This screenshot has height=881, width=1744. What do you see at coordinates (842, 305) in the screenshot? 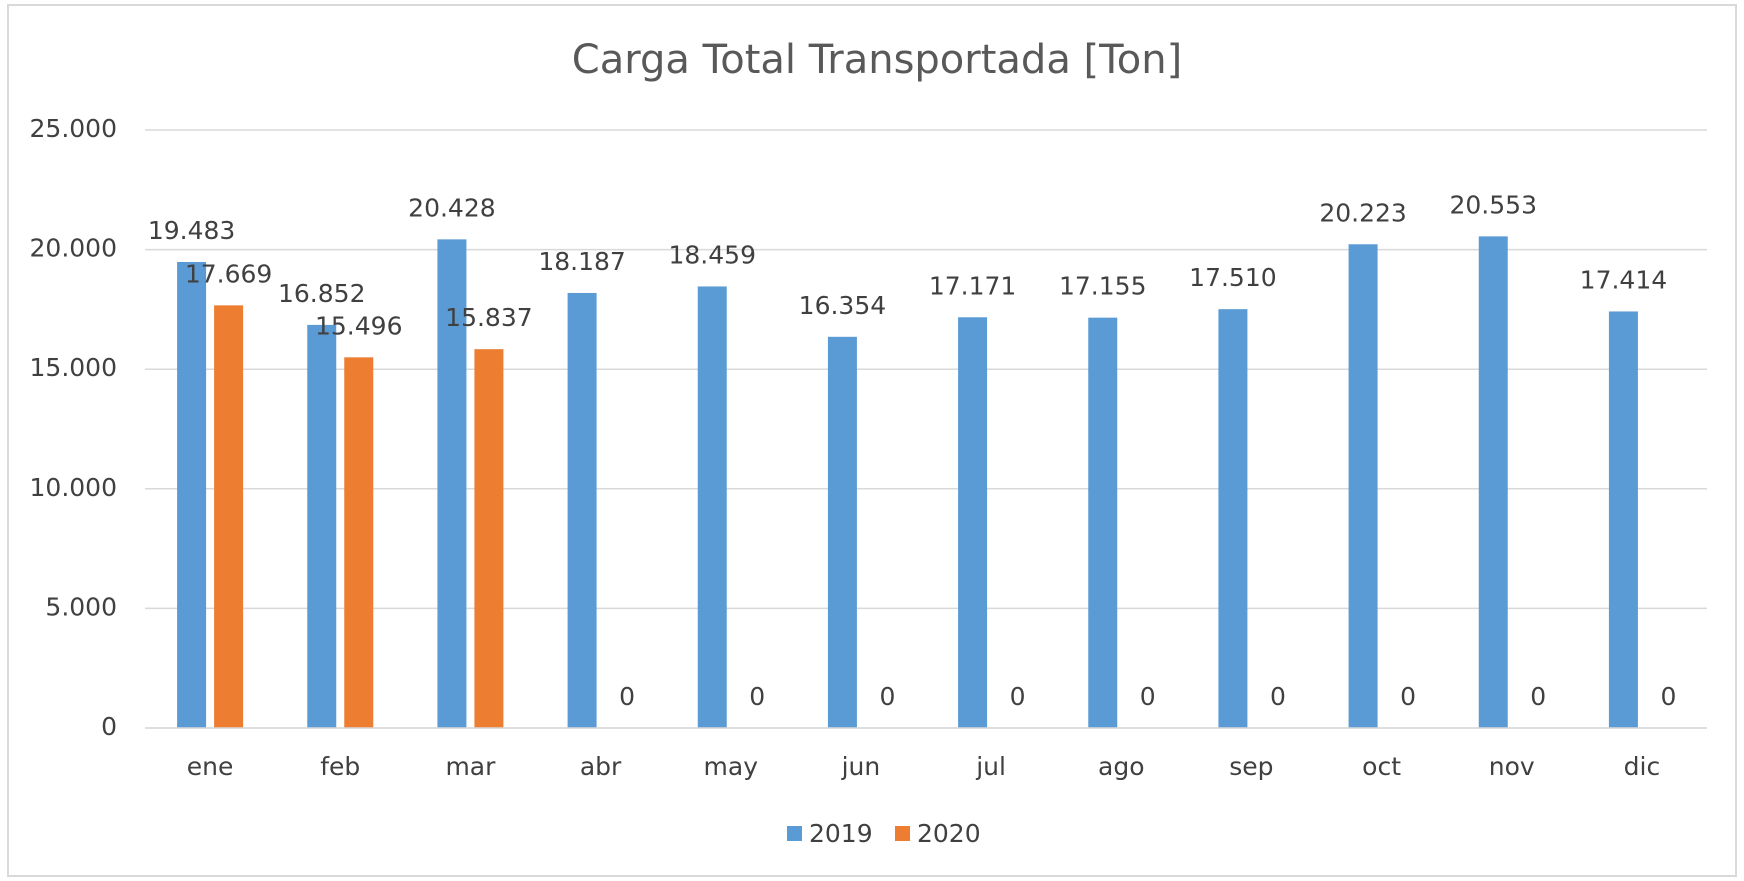
I see `data-label: 16.354` at bounding box center [842, 305].